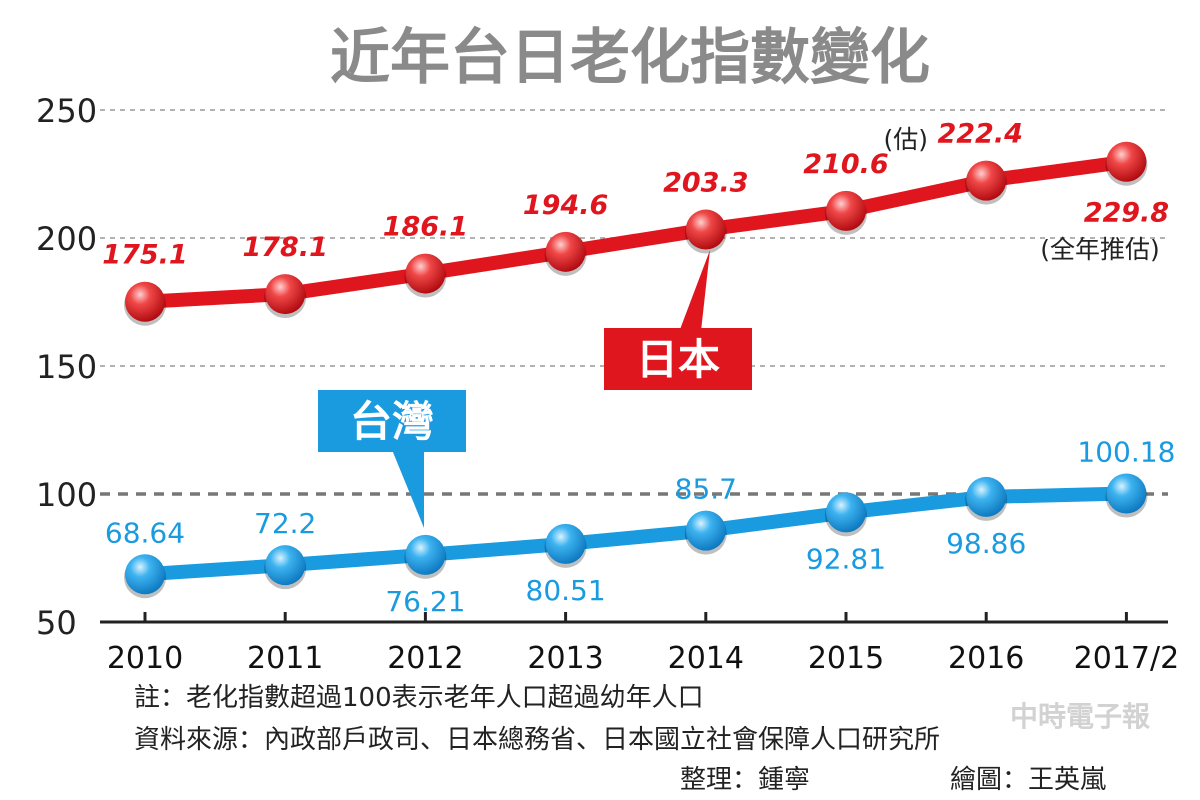 This screenshot has height=800, width=1200. Describe the element at coordinates (678, 320) in the screenshot. I see `japan-series-tag: 日本` at that location.